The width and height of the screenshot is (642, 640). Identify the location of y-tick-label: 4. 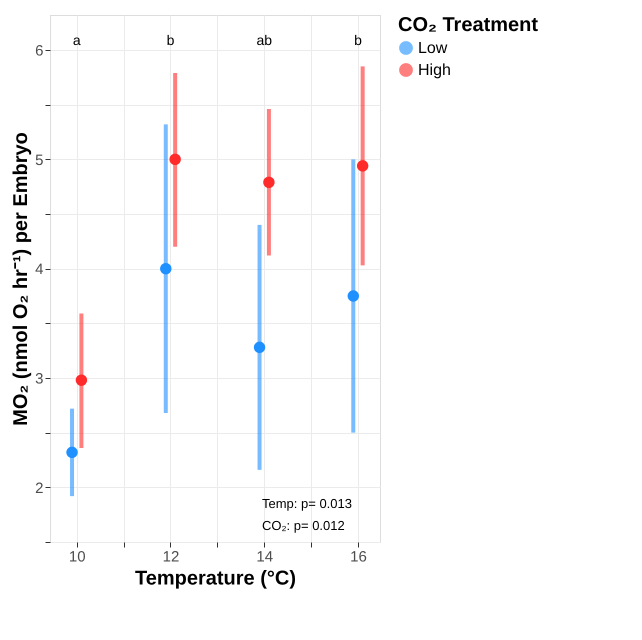
(39, 269).